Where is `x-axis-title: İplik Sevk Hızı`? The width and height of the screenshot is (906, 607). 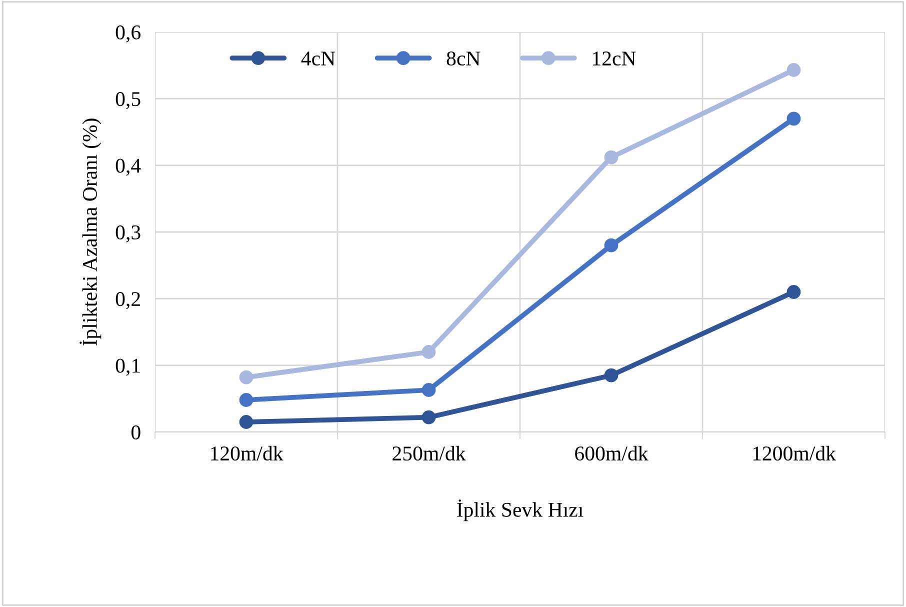 x-axis-title: İplik Sevk Hızı is located at coordinates (520, 511).